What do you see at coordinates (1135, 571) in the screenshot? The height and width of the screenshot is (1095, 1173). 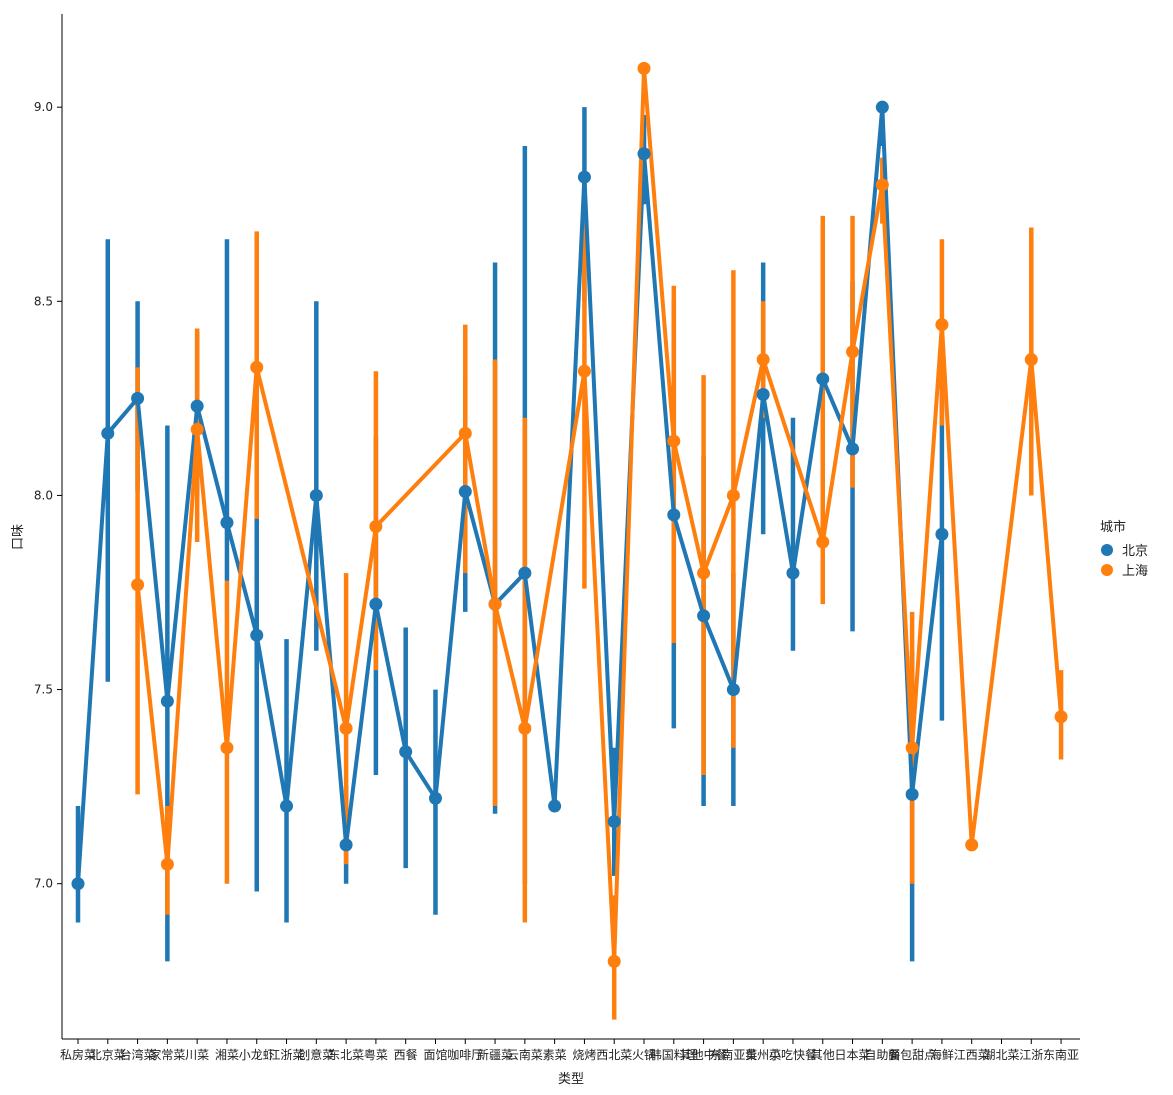 I see `legend-label-上海: 上海` at bounding box center [1135, 571].